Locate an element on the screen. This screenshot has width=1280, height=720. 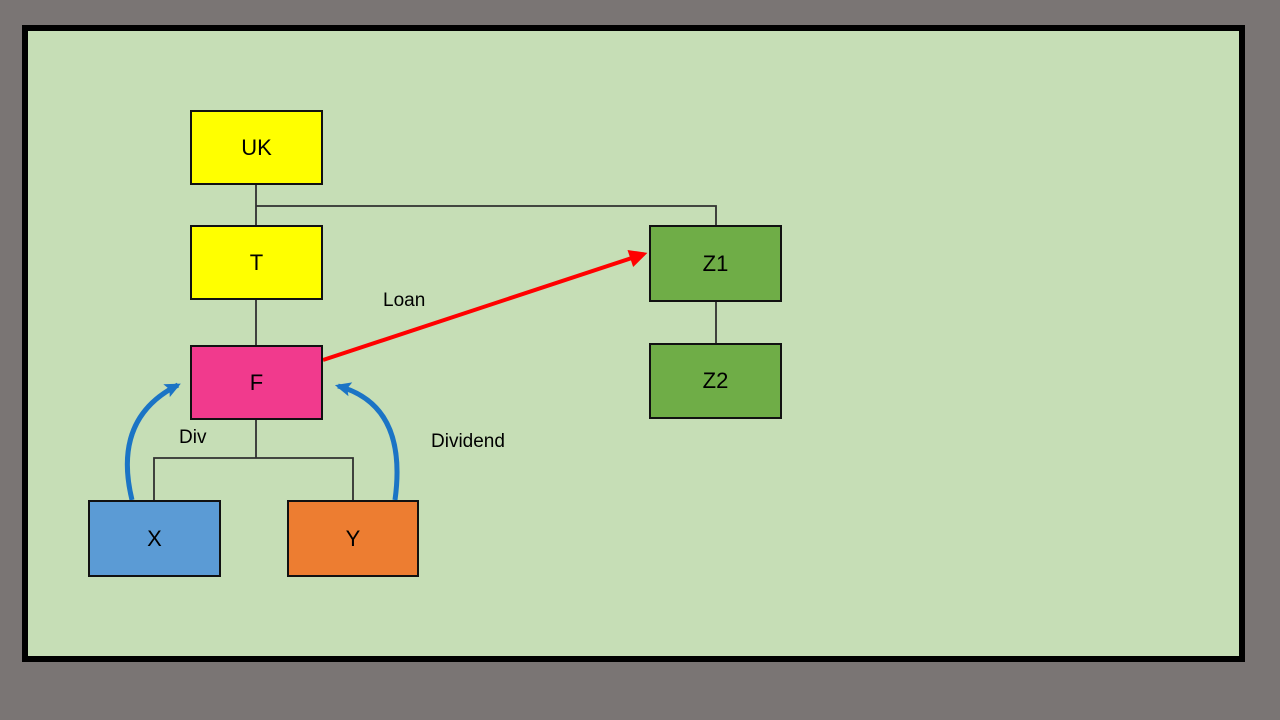
node-uk-label: UK is located at coordinates (256, 147).